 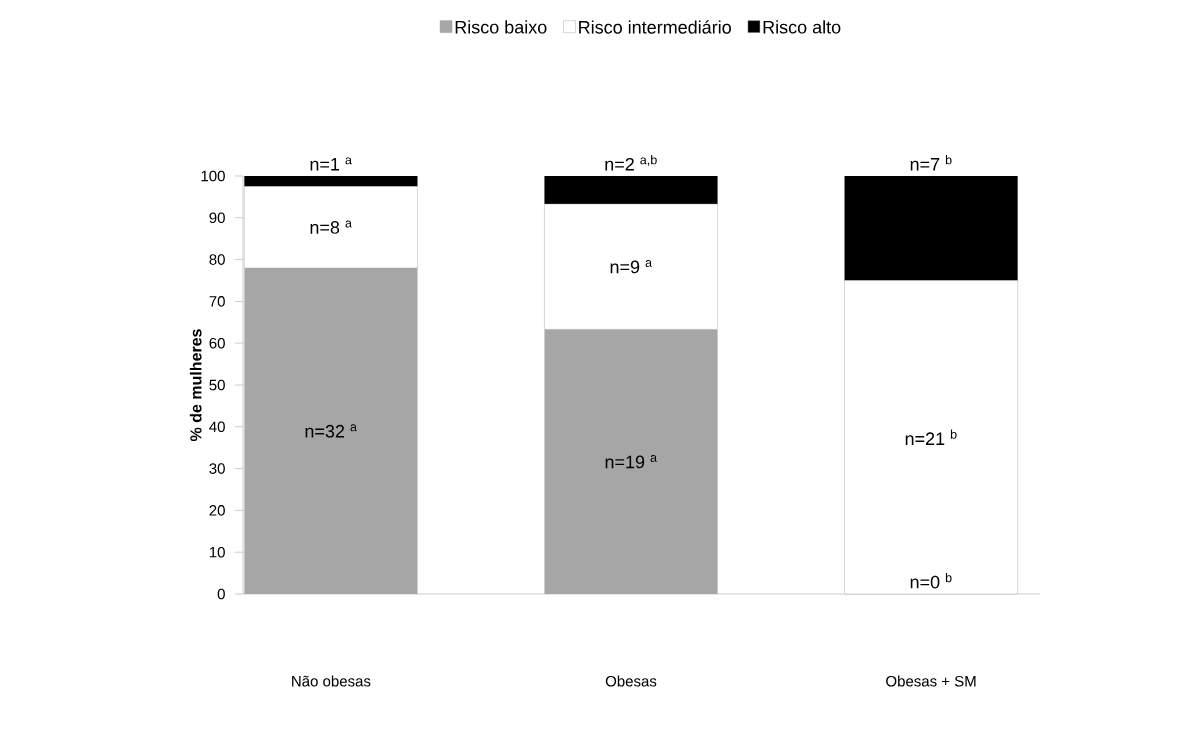 I want to click on y-tick-label: 70, so click(x=217, y=301).